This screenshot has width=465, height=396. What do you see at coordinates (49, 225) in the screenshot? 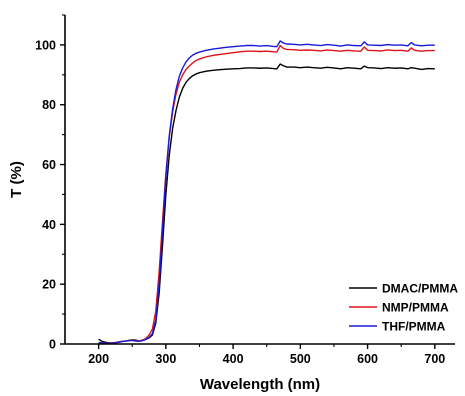
I see `y-tick-label: 40` at bounding box center [49, 225].